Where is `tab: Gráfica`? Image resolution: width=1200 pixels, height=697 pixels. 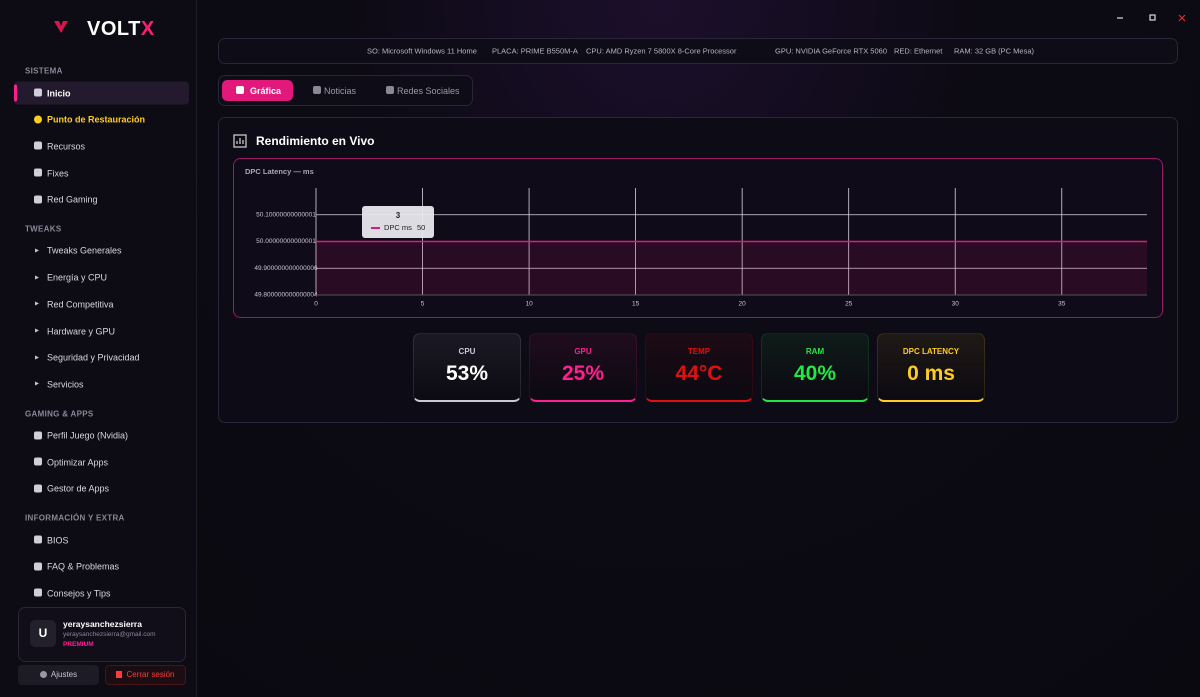
tab: Gráfica is located at coordinates (257, 90).